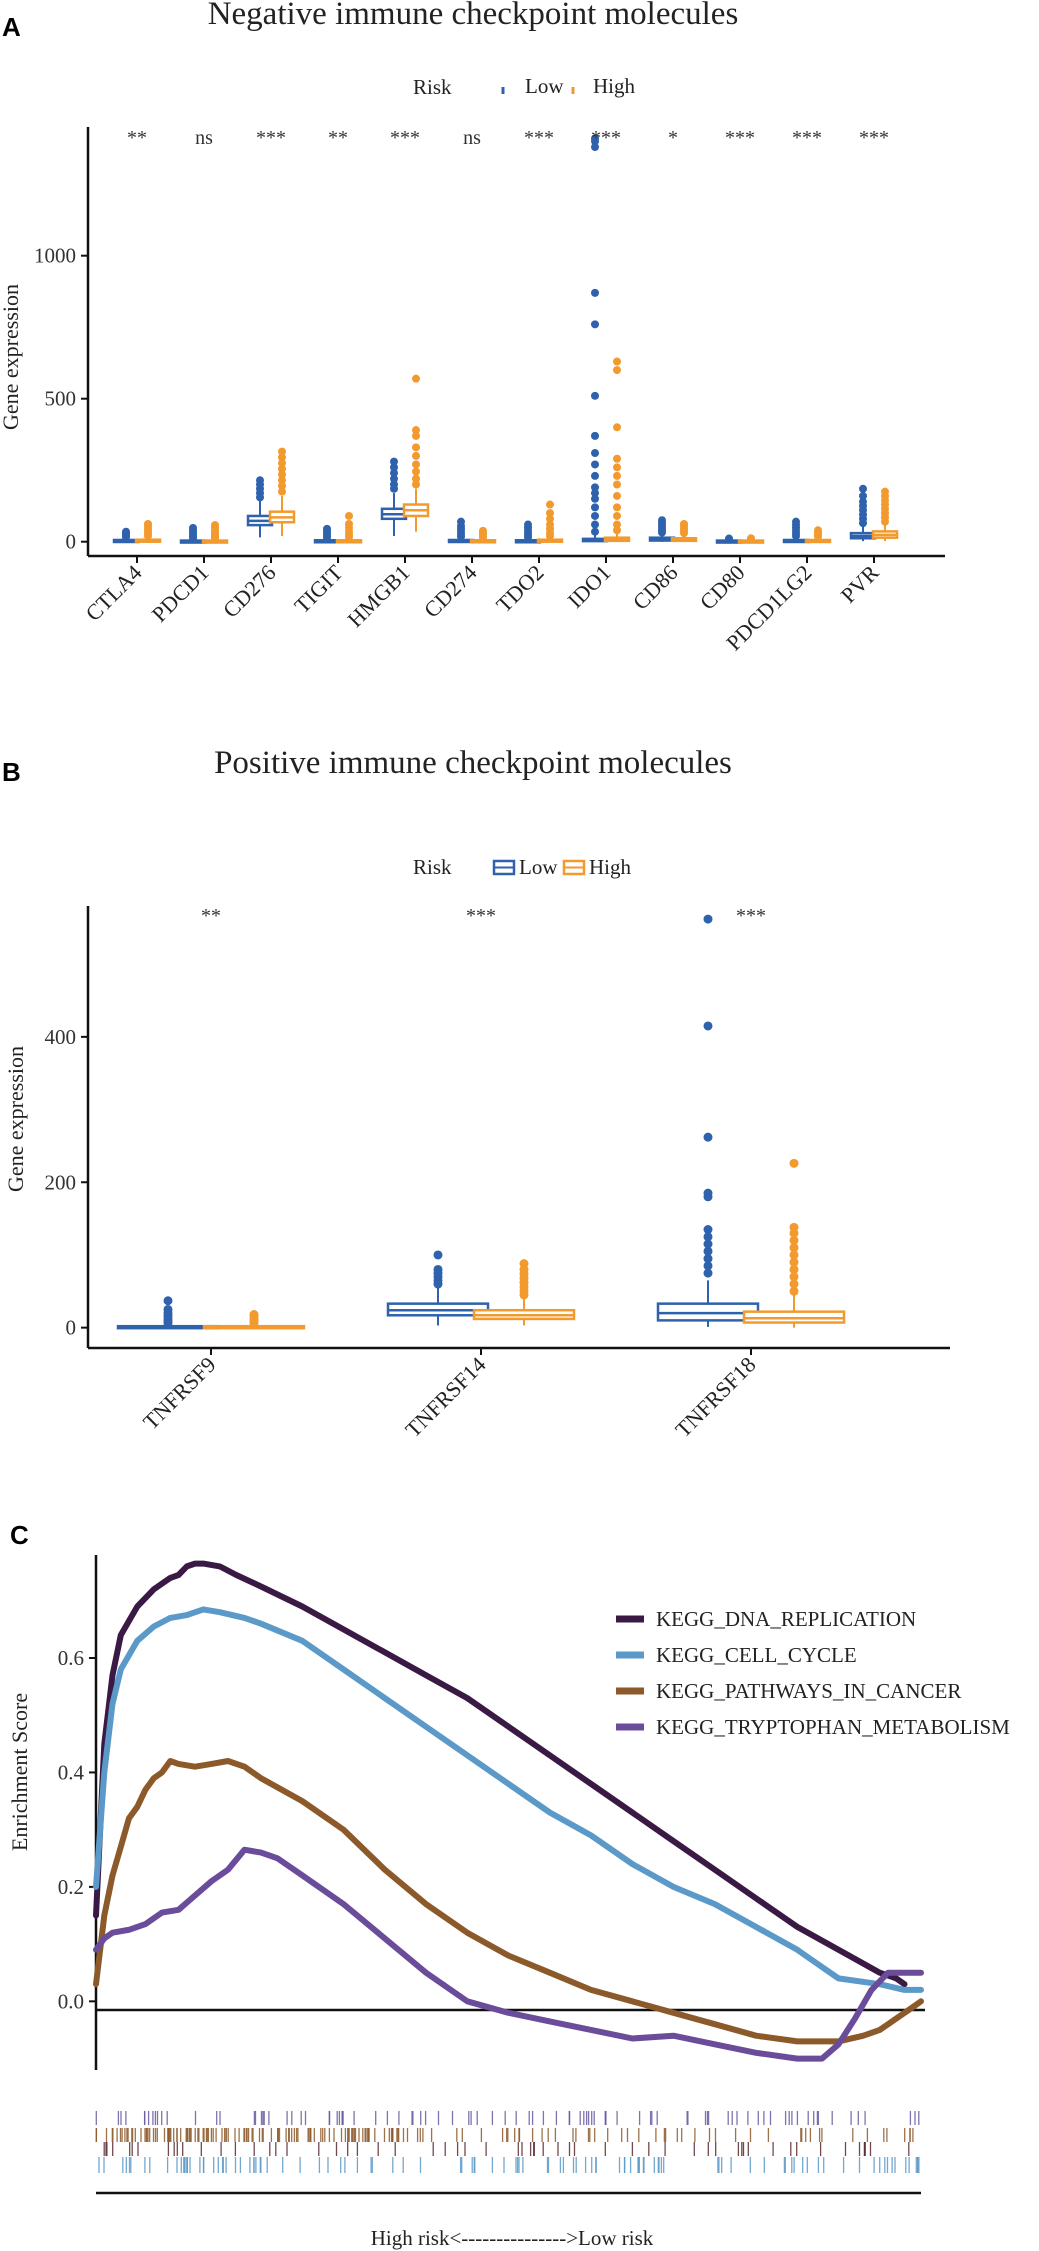 The width and height of the screenshot is (1039, 2251). I want to click on box-high-pdcd1, so click(215, 532).